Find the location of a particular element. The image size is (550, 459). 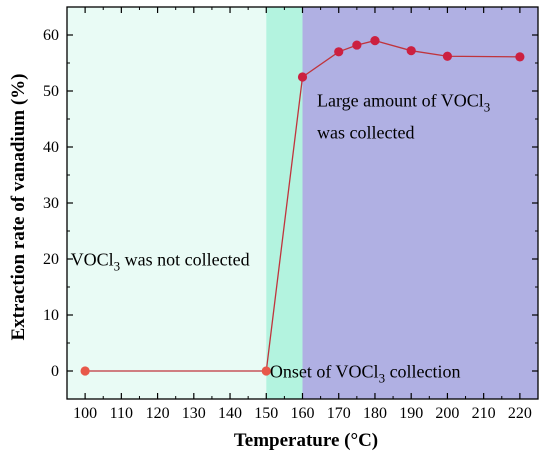

y-tick-label: 60 is located at coordinates (51, 35).